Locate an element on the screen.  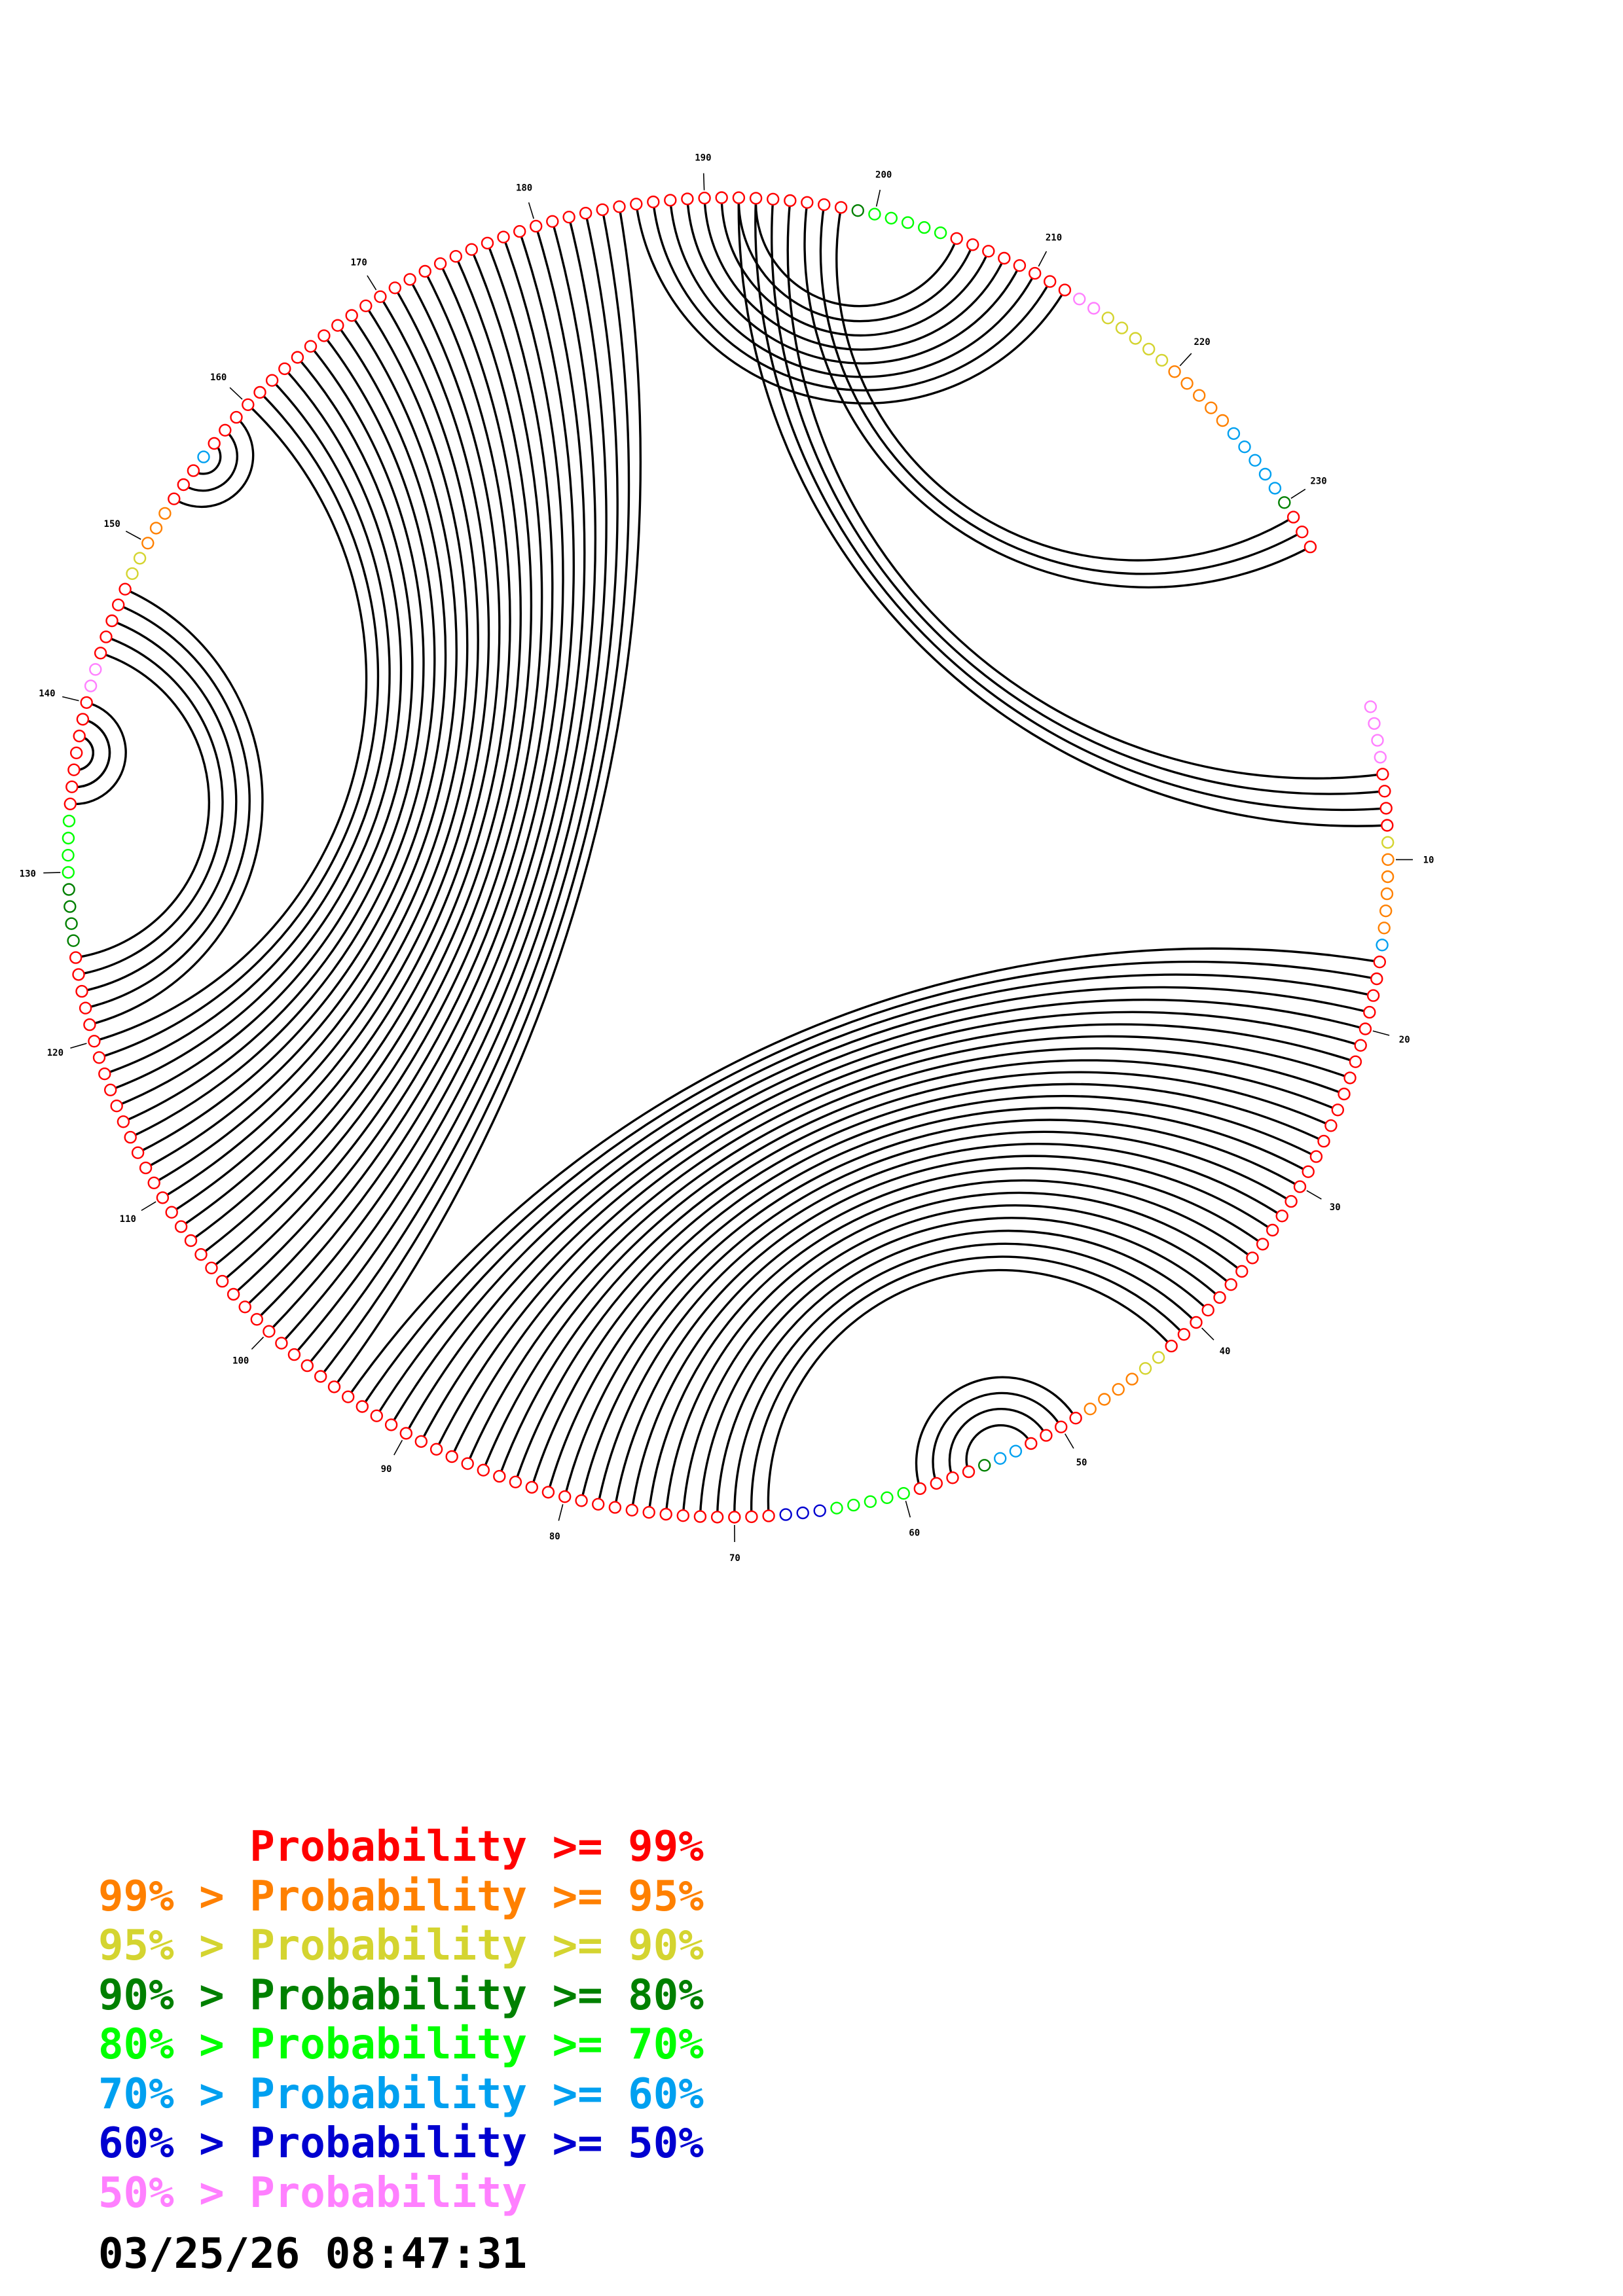
legend-row-2: 95% > Probability >= 90% is located at coordinates (401, 1946).